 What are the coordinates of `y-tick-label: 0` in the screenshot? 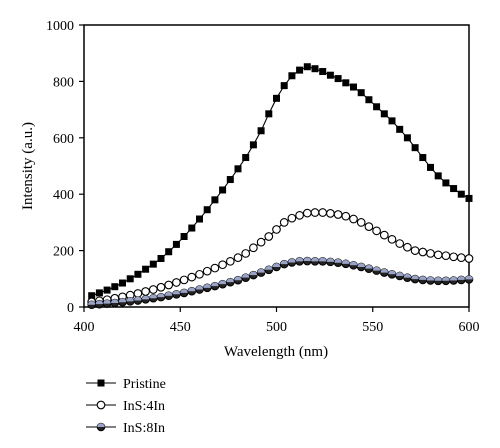 It's located at (70, 308).